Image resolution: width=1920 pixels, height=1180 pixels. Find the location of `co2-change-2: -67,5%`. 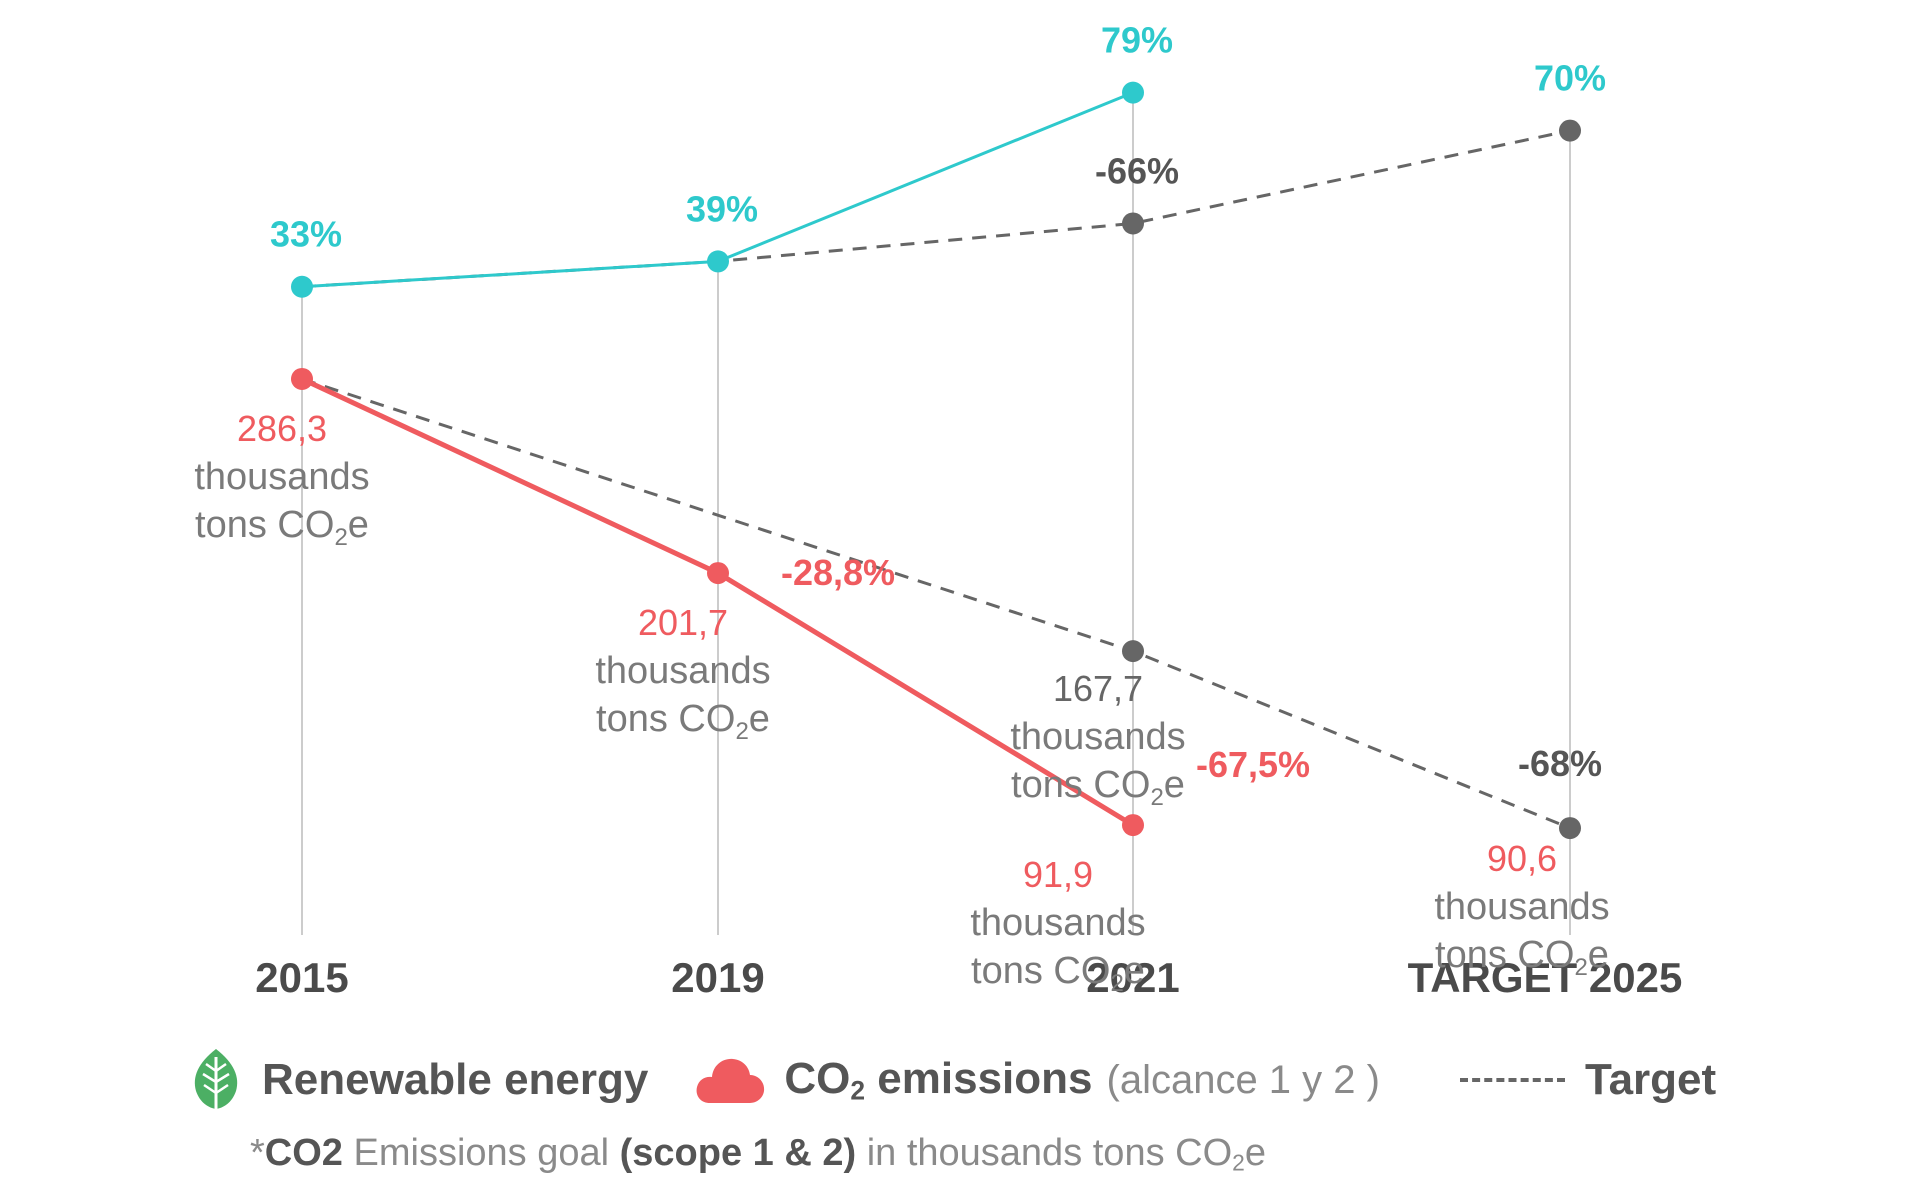

co2-change-2: -67,5% is located at coordinates (1253, 764).